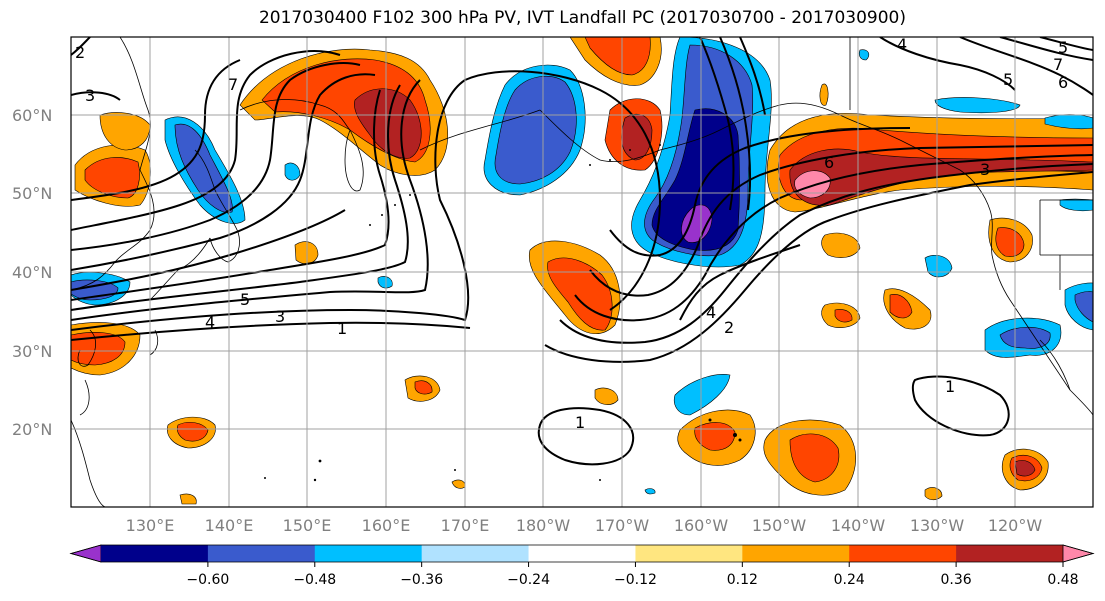 This screenshot has width=1105, height=601. I want to click on latitude-labels: 60°N 50°N 40°N 30°N 20°N, so click(32, 272).